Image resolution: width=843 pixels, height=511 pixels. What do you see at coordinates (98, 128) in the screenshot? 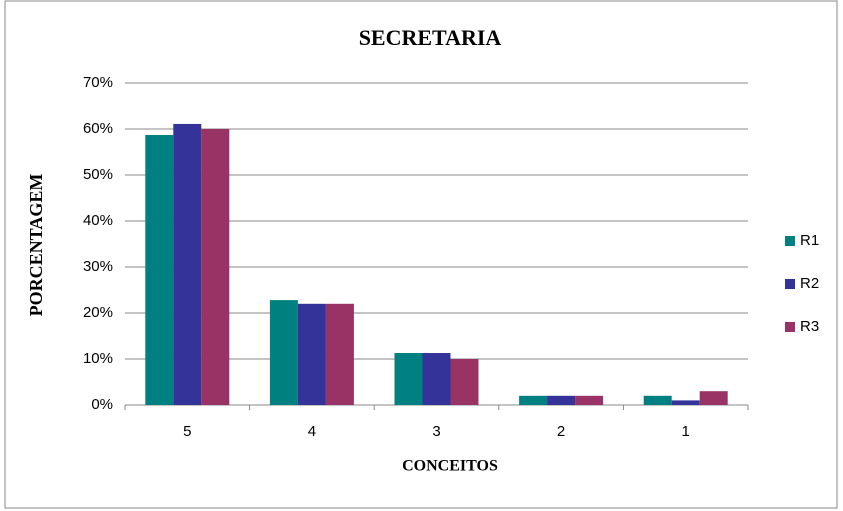
I see `y-tick-label: 60%` at bounding box center [98, 128].